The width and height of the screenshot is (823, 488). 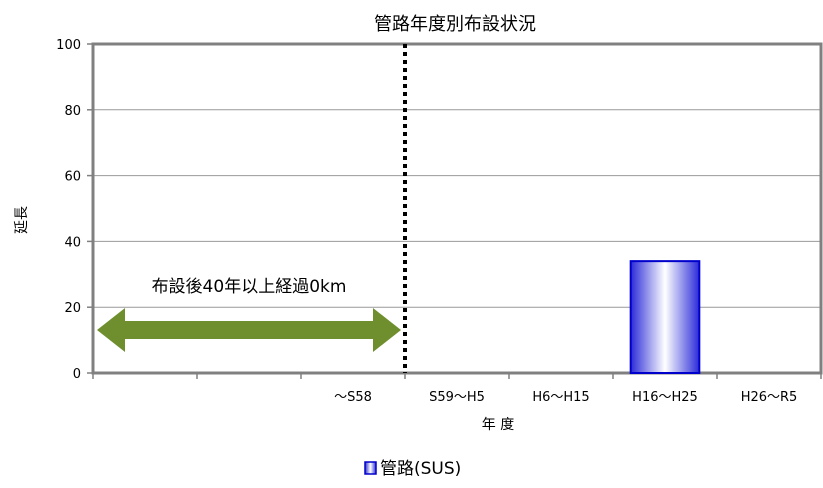 What do you see at coordinates (420, 469) in the screenshot?
I see `legend-label: 管路(SUS)` at bounding box center [420, 469].